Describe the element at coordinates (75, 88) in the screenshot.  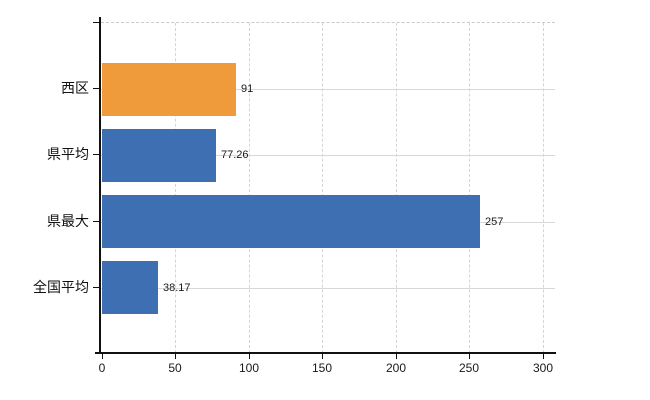
I see `category-label: 西区` at that location.